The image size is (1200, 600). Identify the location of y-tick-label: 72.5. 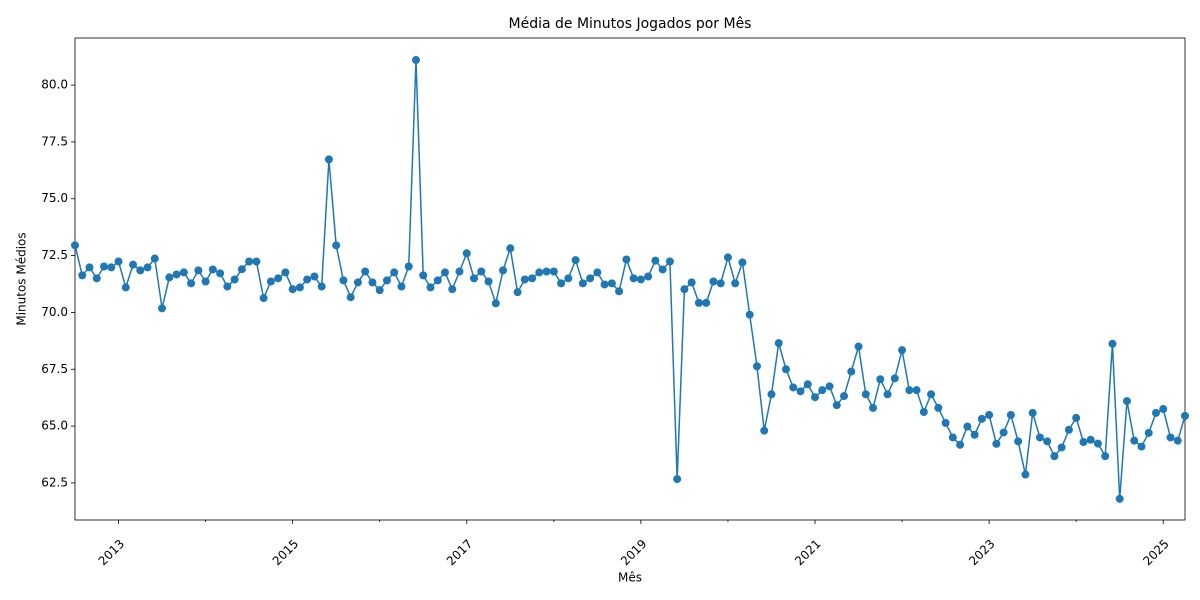
(54, 255).